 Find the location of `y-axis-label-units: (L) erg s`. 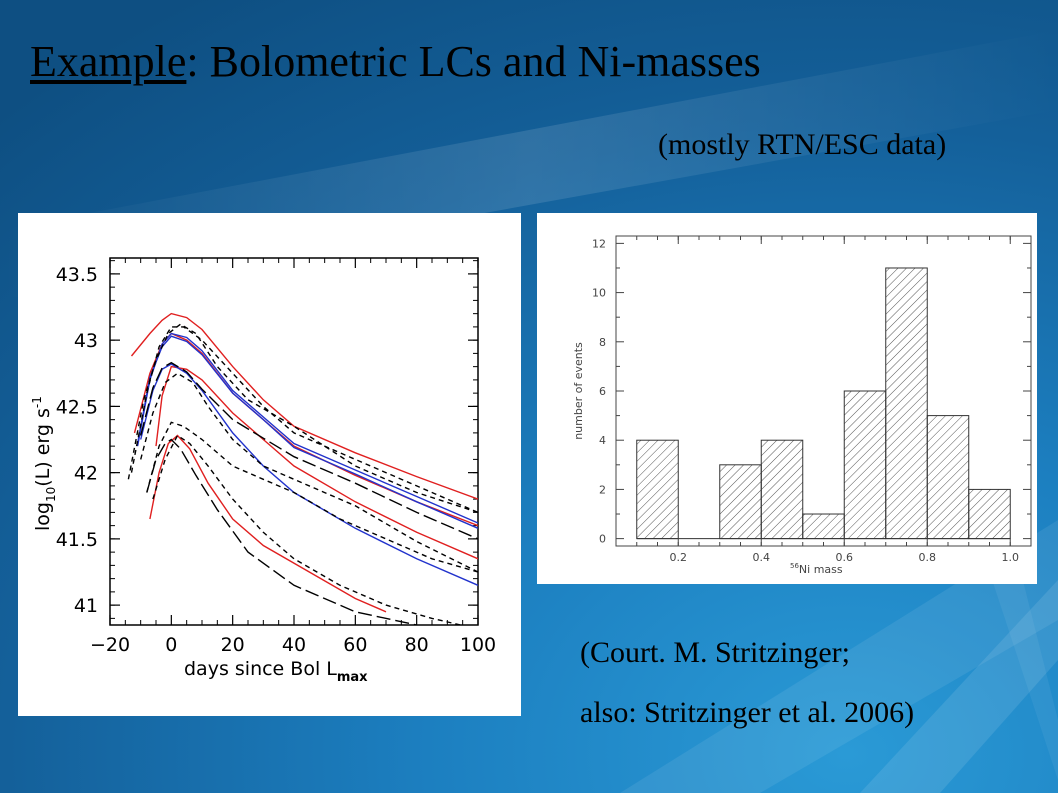

y-axis-label-units: (L) erg s is located at coordinates (43, 447).